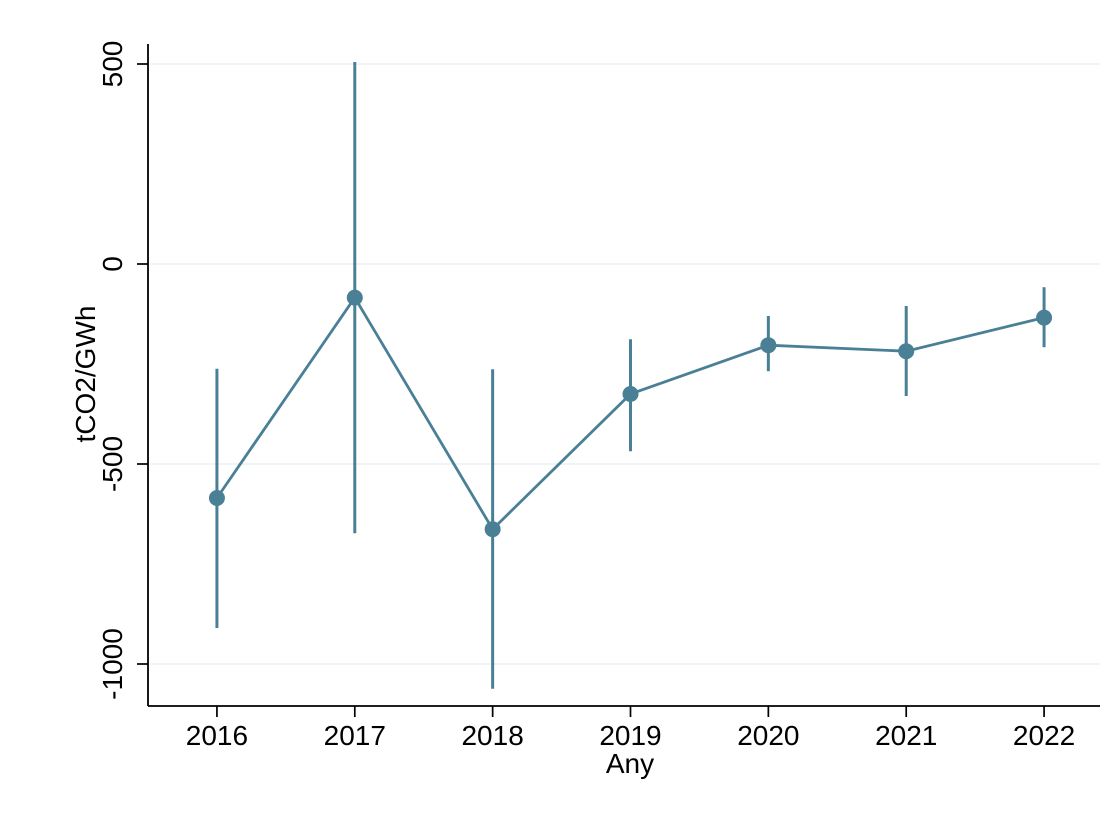 The image size is (1100, 832). What do you see at coordinates (1044, 735) in the screenshot?
I see `x-tick-label: 2022` at bounding box center [1044, 735].